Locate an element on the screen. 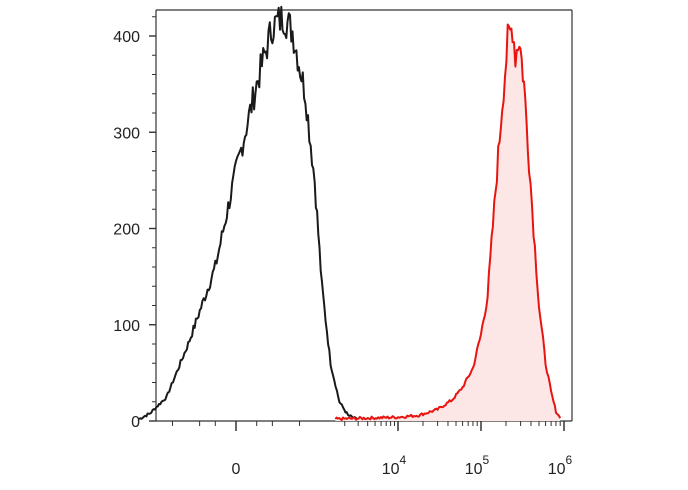 The image size is (688, 490). y-tick-label: 300 is located at coordinates (126, 133).